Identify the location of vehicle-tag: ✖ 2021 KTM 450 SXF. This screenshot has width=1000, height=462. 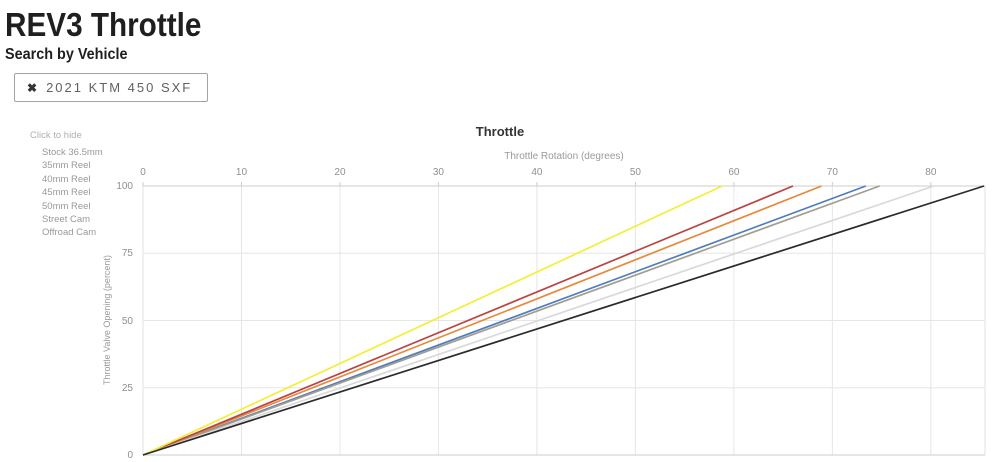
(111, 87).